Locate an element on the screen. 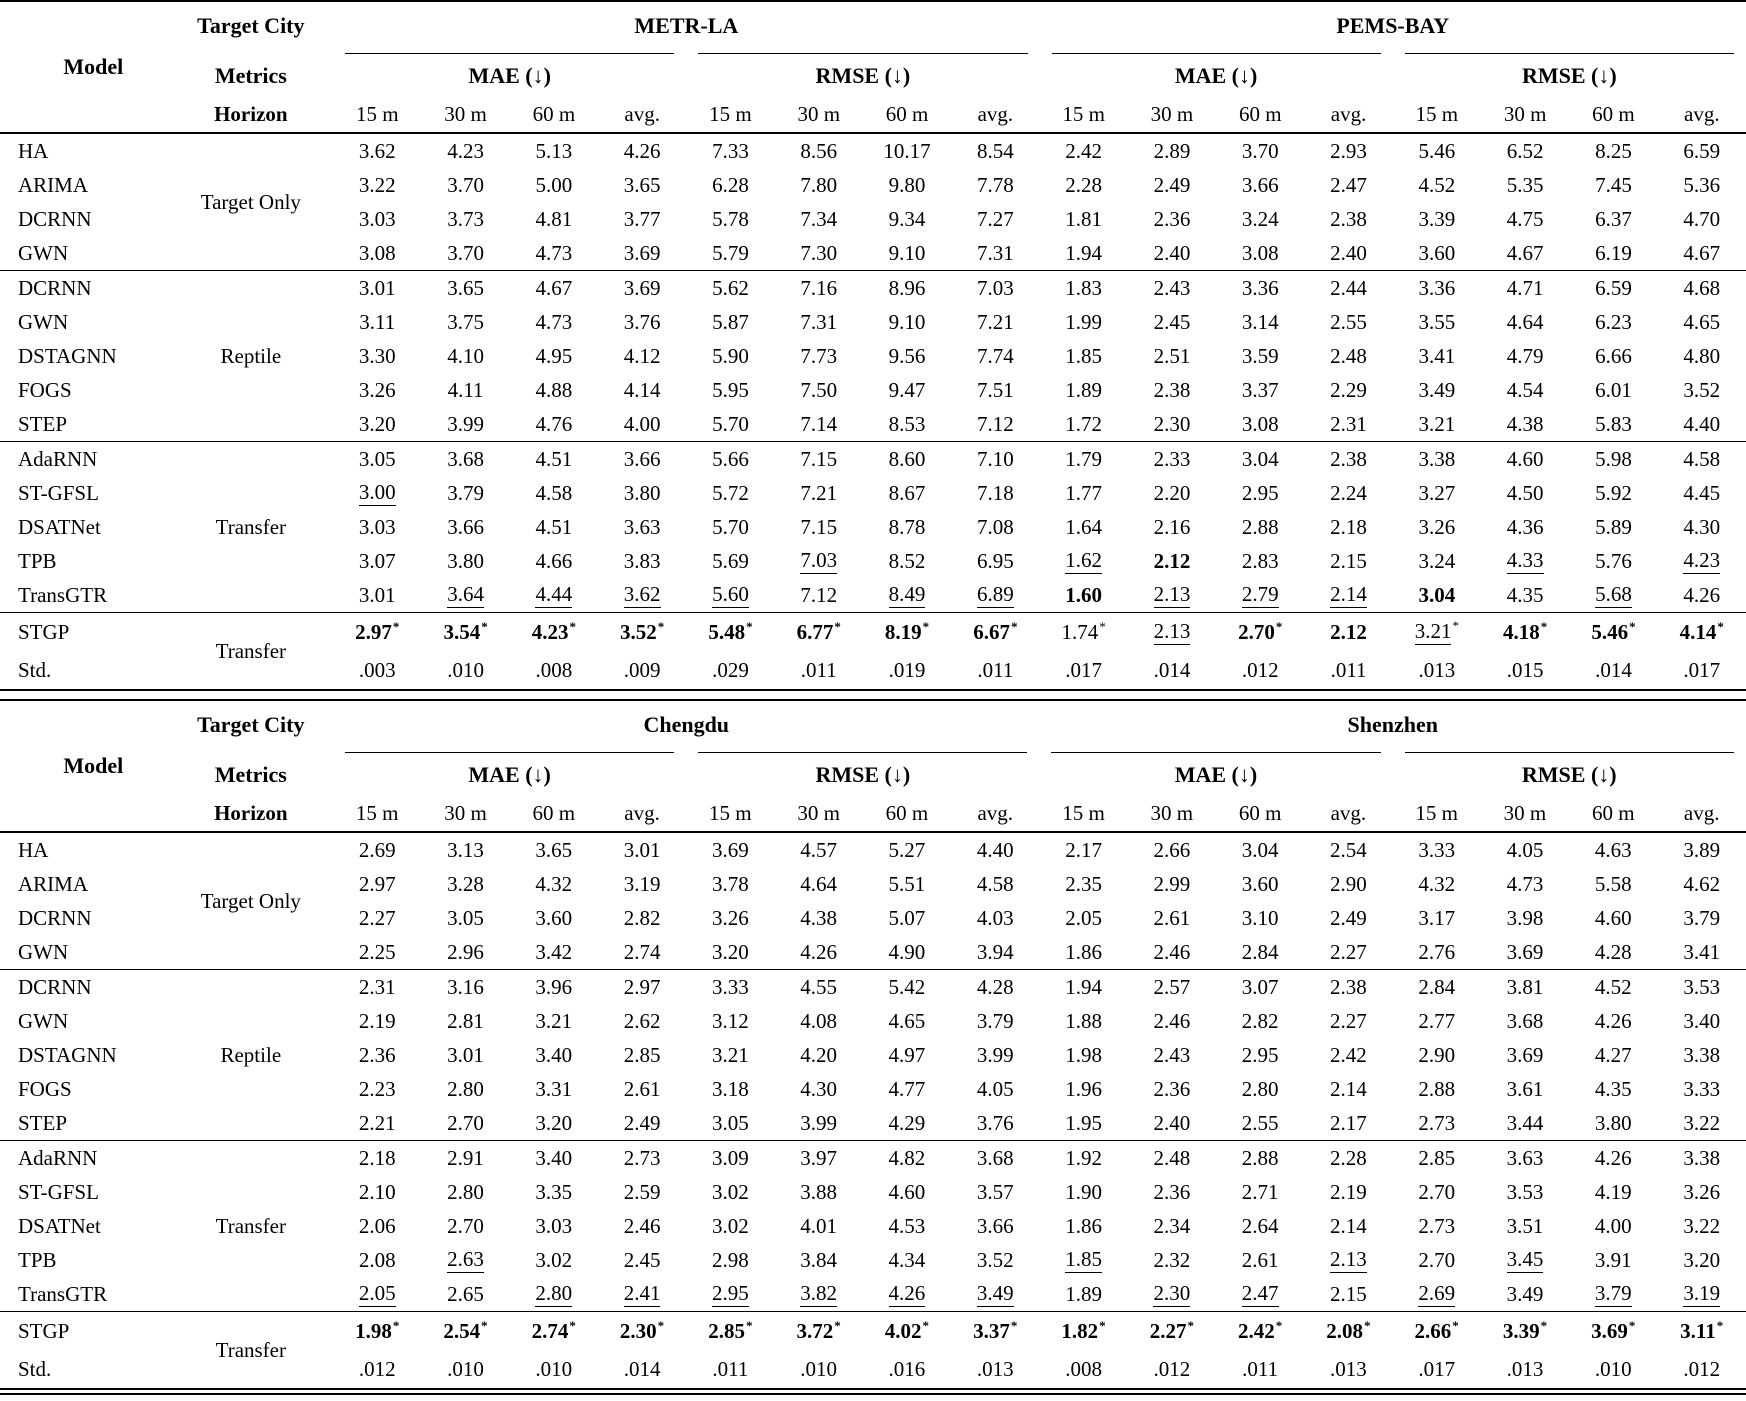  metric-cell: 1.99 is located at coordinates (1084, 322).